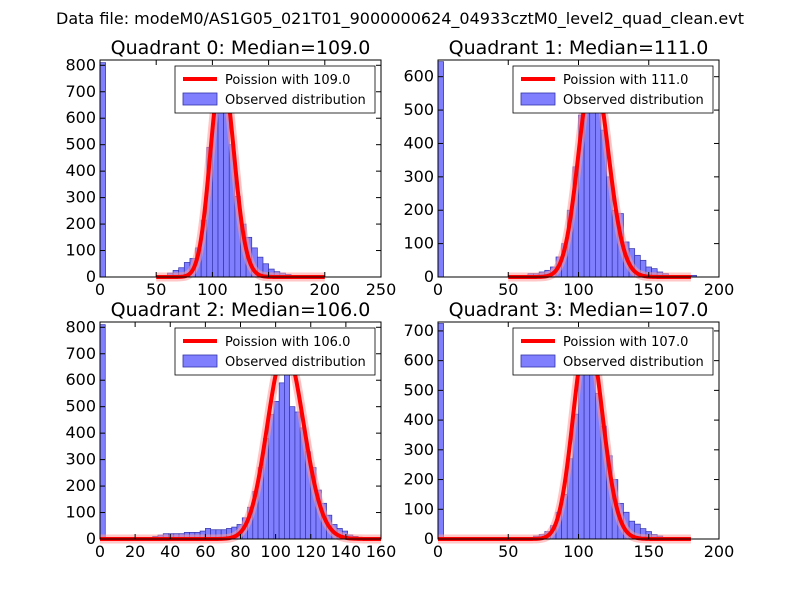 The height and width of the screenshot is (600, 800). Describe the element at coordinates (241, 48) in the screenshot. I see `panel-title: Quadrant 0: Median=109.0` at that location.